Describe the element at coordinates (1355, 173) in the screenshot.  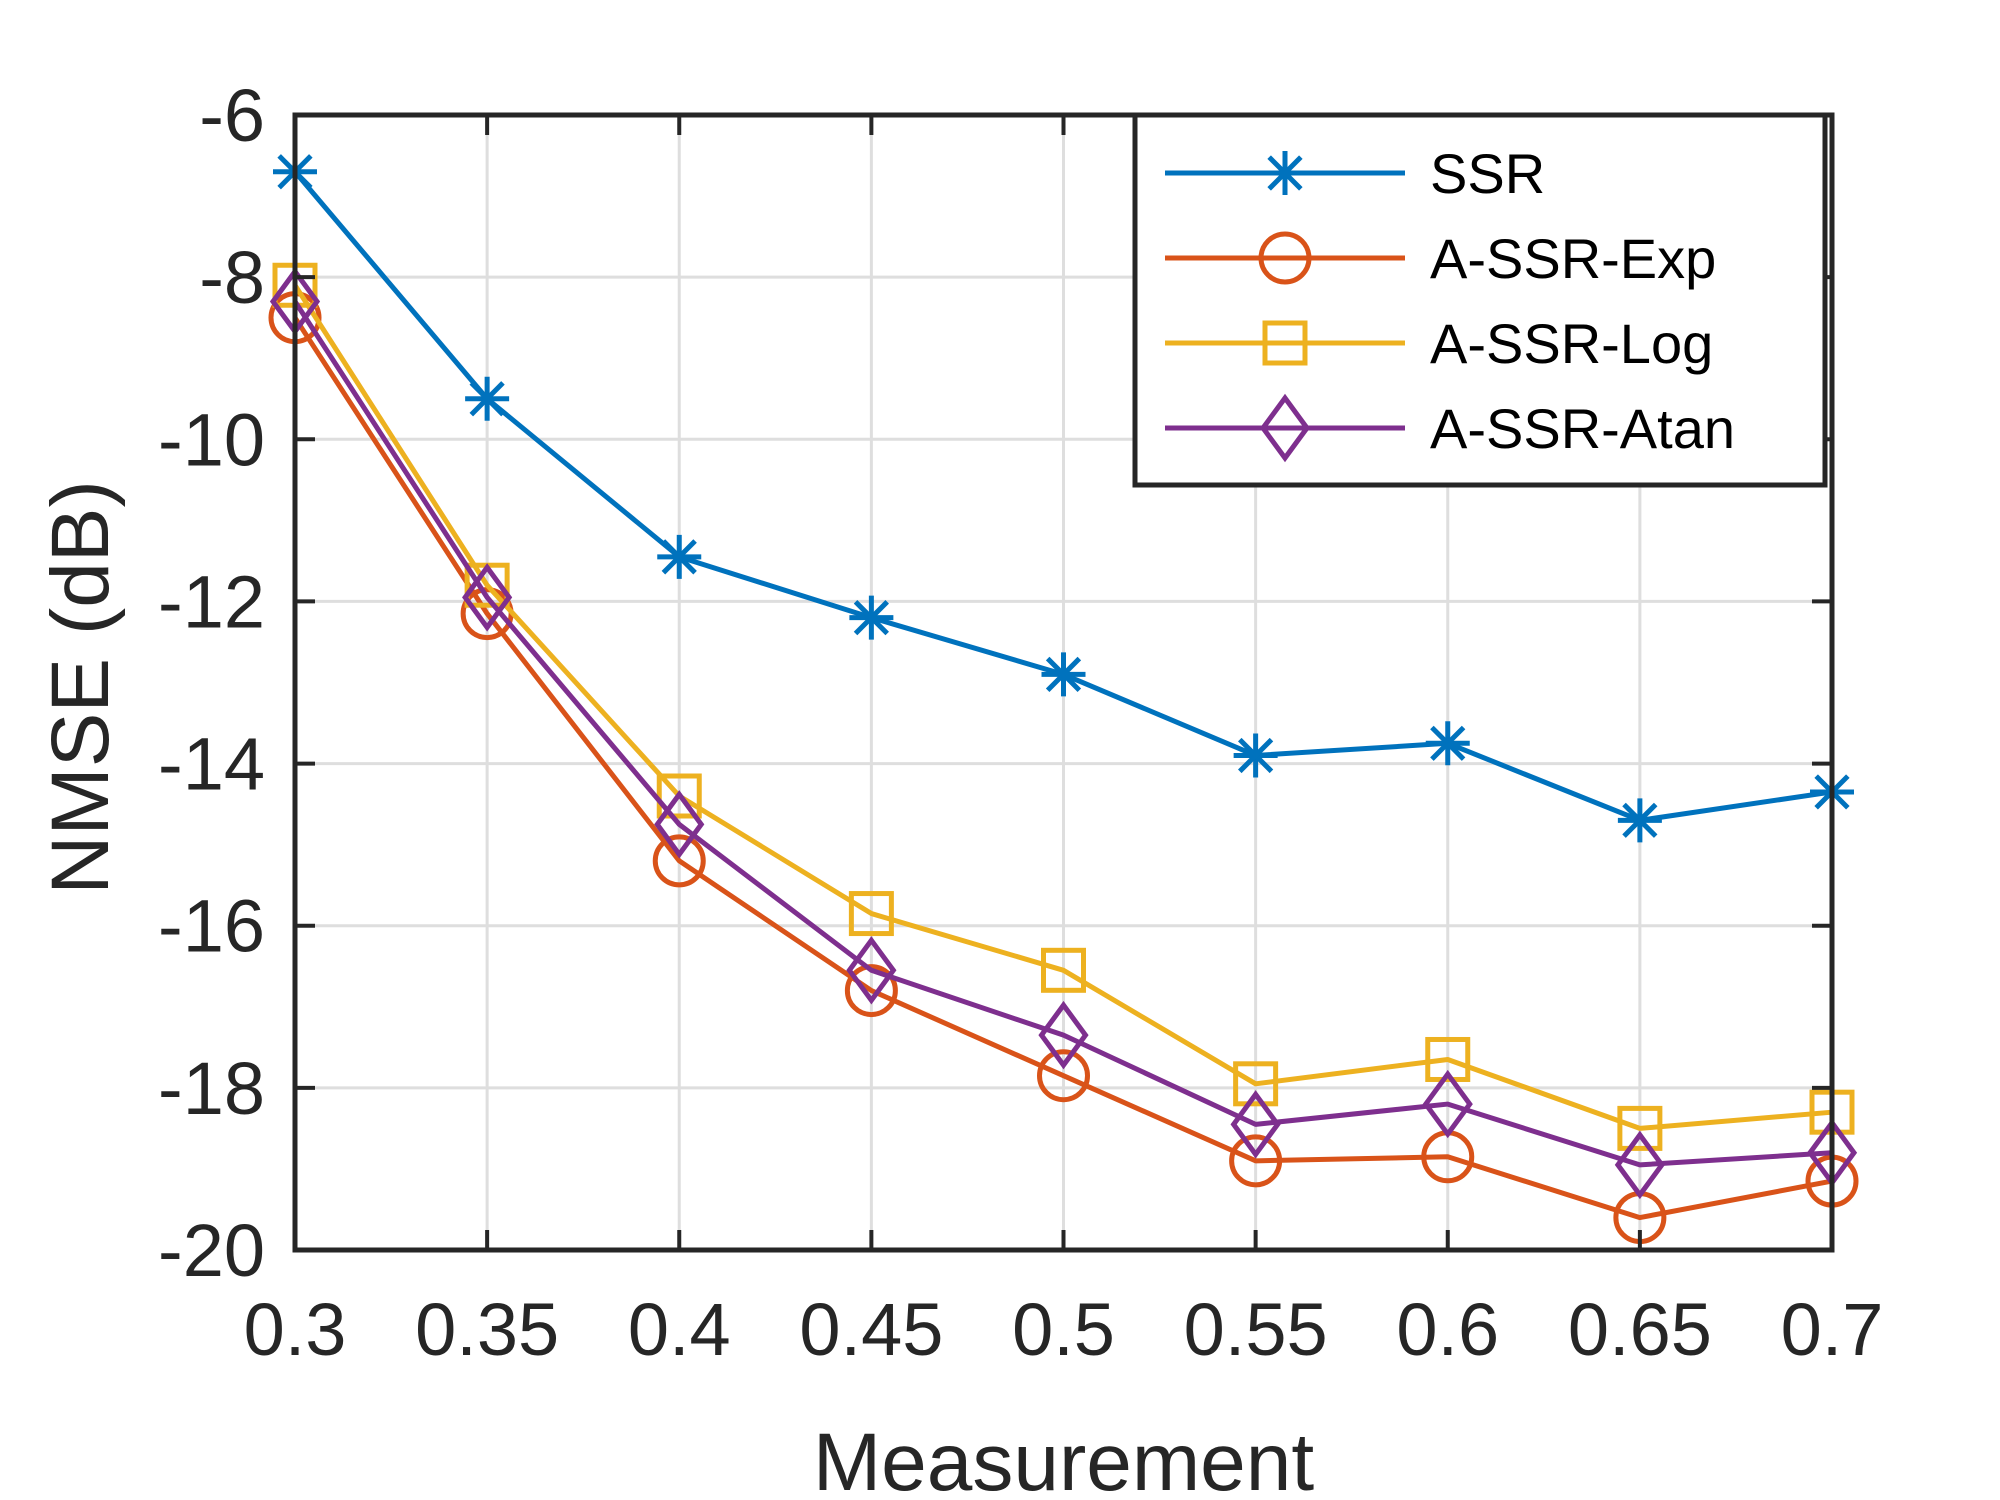
I see `legend-item-ssr: SSR` at that location.